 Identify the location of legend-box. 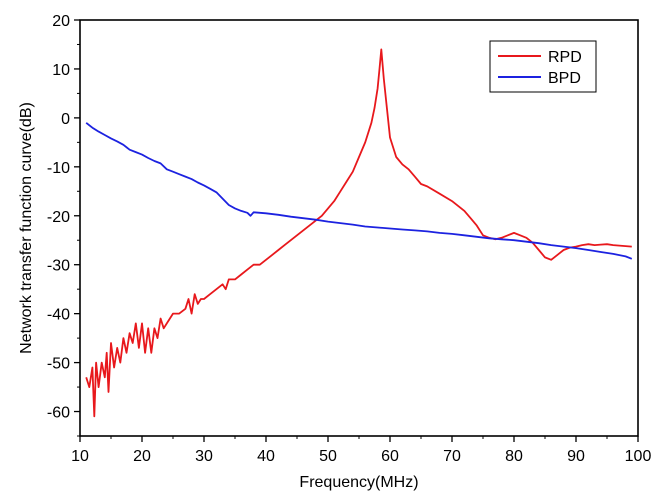
(543, 66).